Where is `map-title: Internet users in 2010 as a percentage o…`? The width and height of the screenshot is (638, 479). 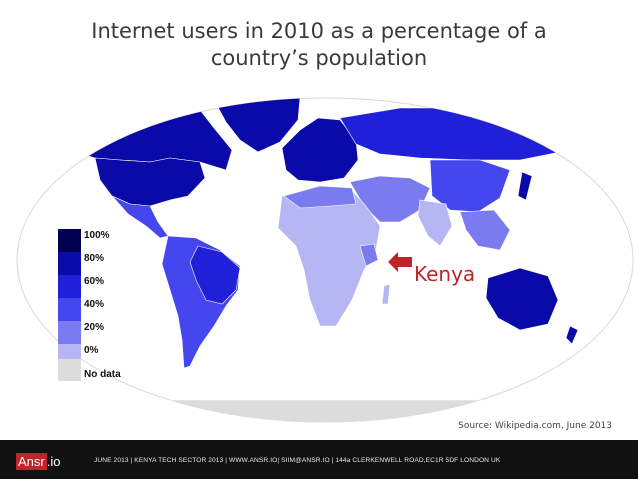
map-title: Internet users in 2010 as a percentage o… is located at coordinates (319, 45).